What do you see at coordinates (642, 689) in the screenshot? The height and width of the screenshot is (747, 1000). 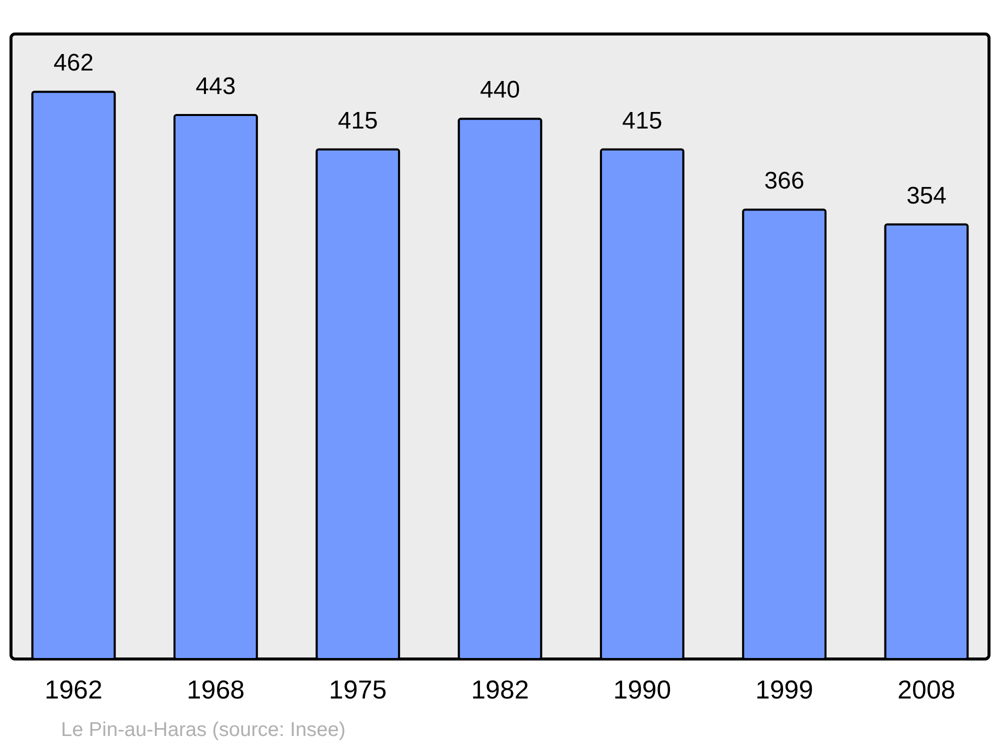 I see `x-tick-label: 1990` at bounding box center [642, 689].